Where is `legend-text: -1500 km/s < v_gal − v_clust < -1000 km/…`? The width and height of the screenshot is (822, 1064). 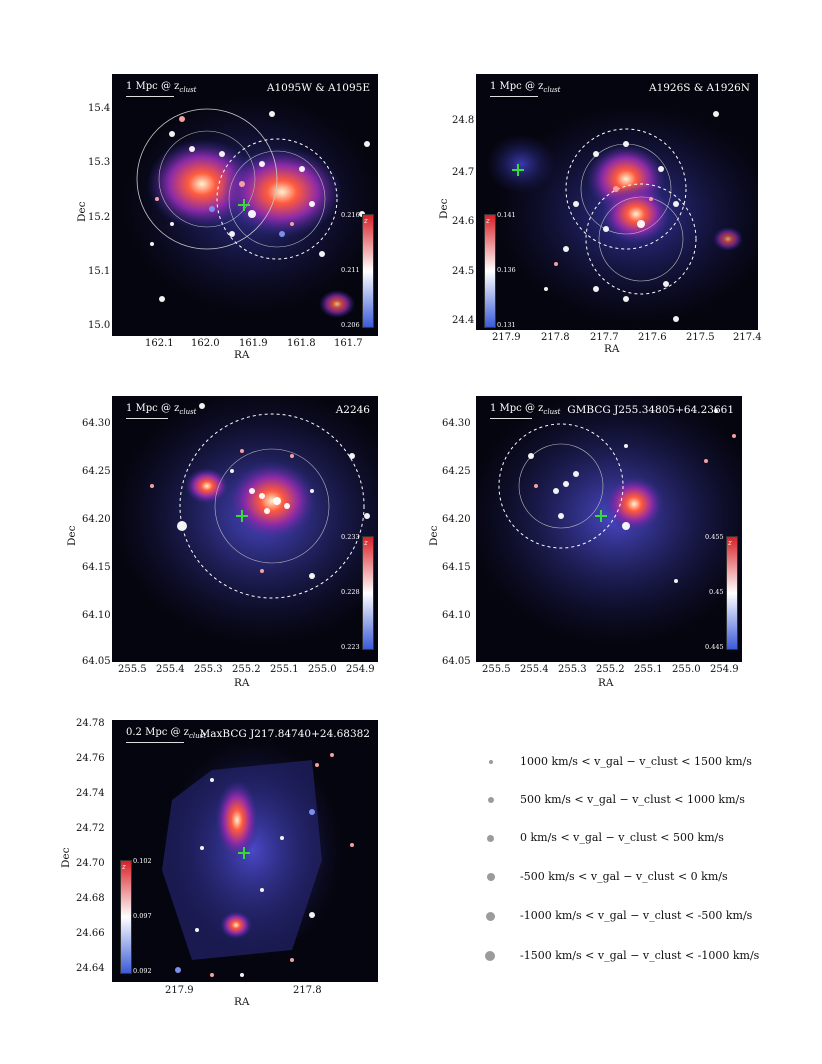 legend-text: -1500 km/s < v_gal − v_clust < -1000 km/… is located at coordinates (640, 955).